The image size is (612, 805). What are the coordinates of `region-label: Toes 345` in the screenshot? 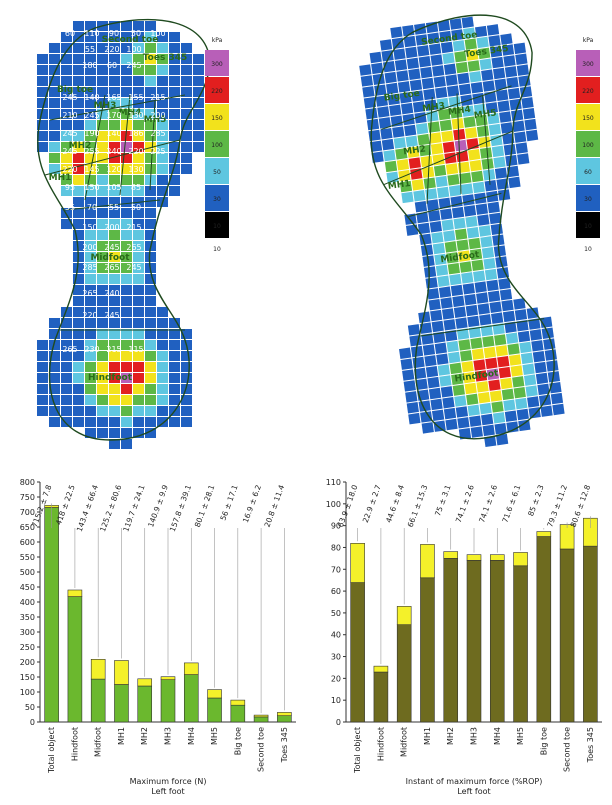 It's located at (165, 58).